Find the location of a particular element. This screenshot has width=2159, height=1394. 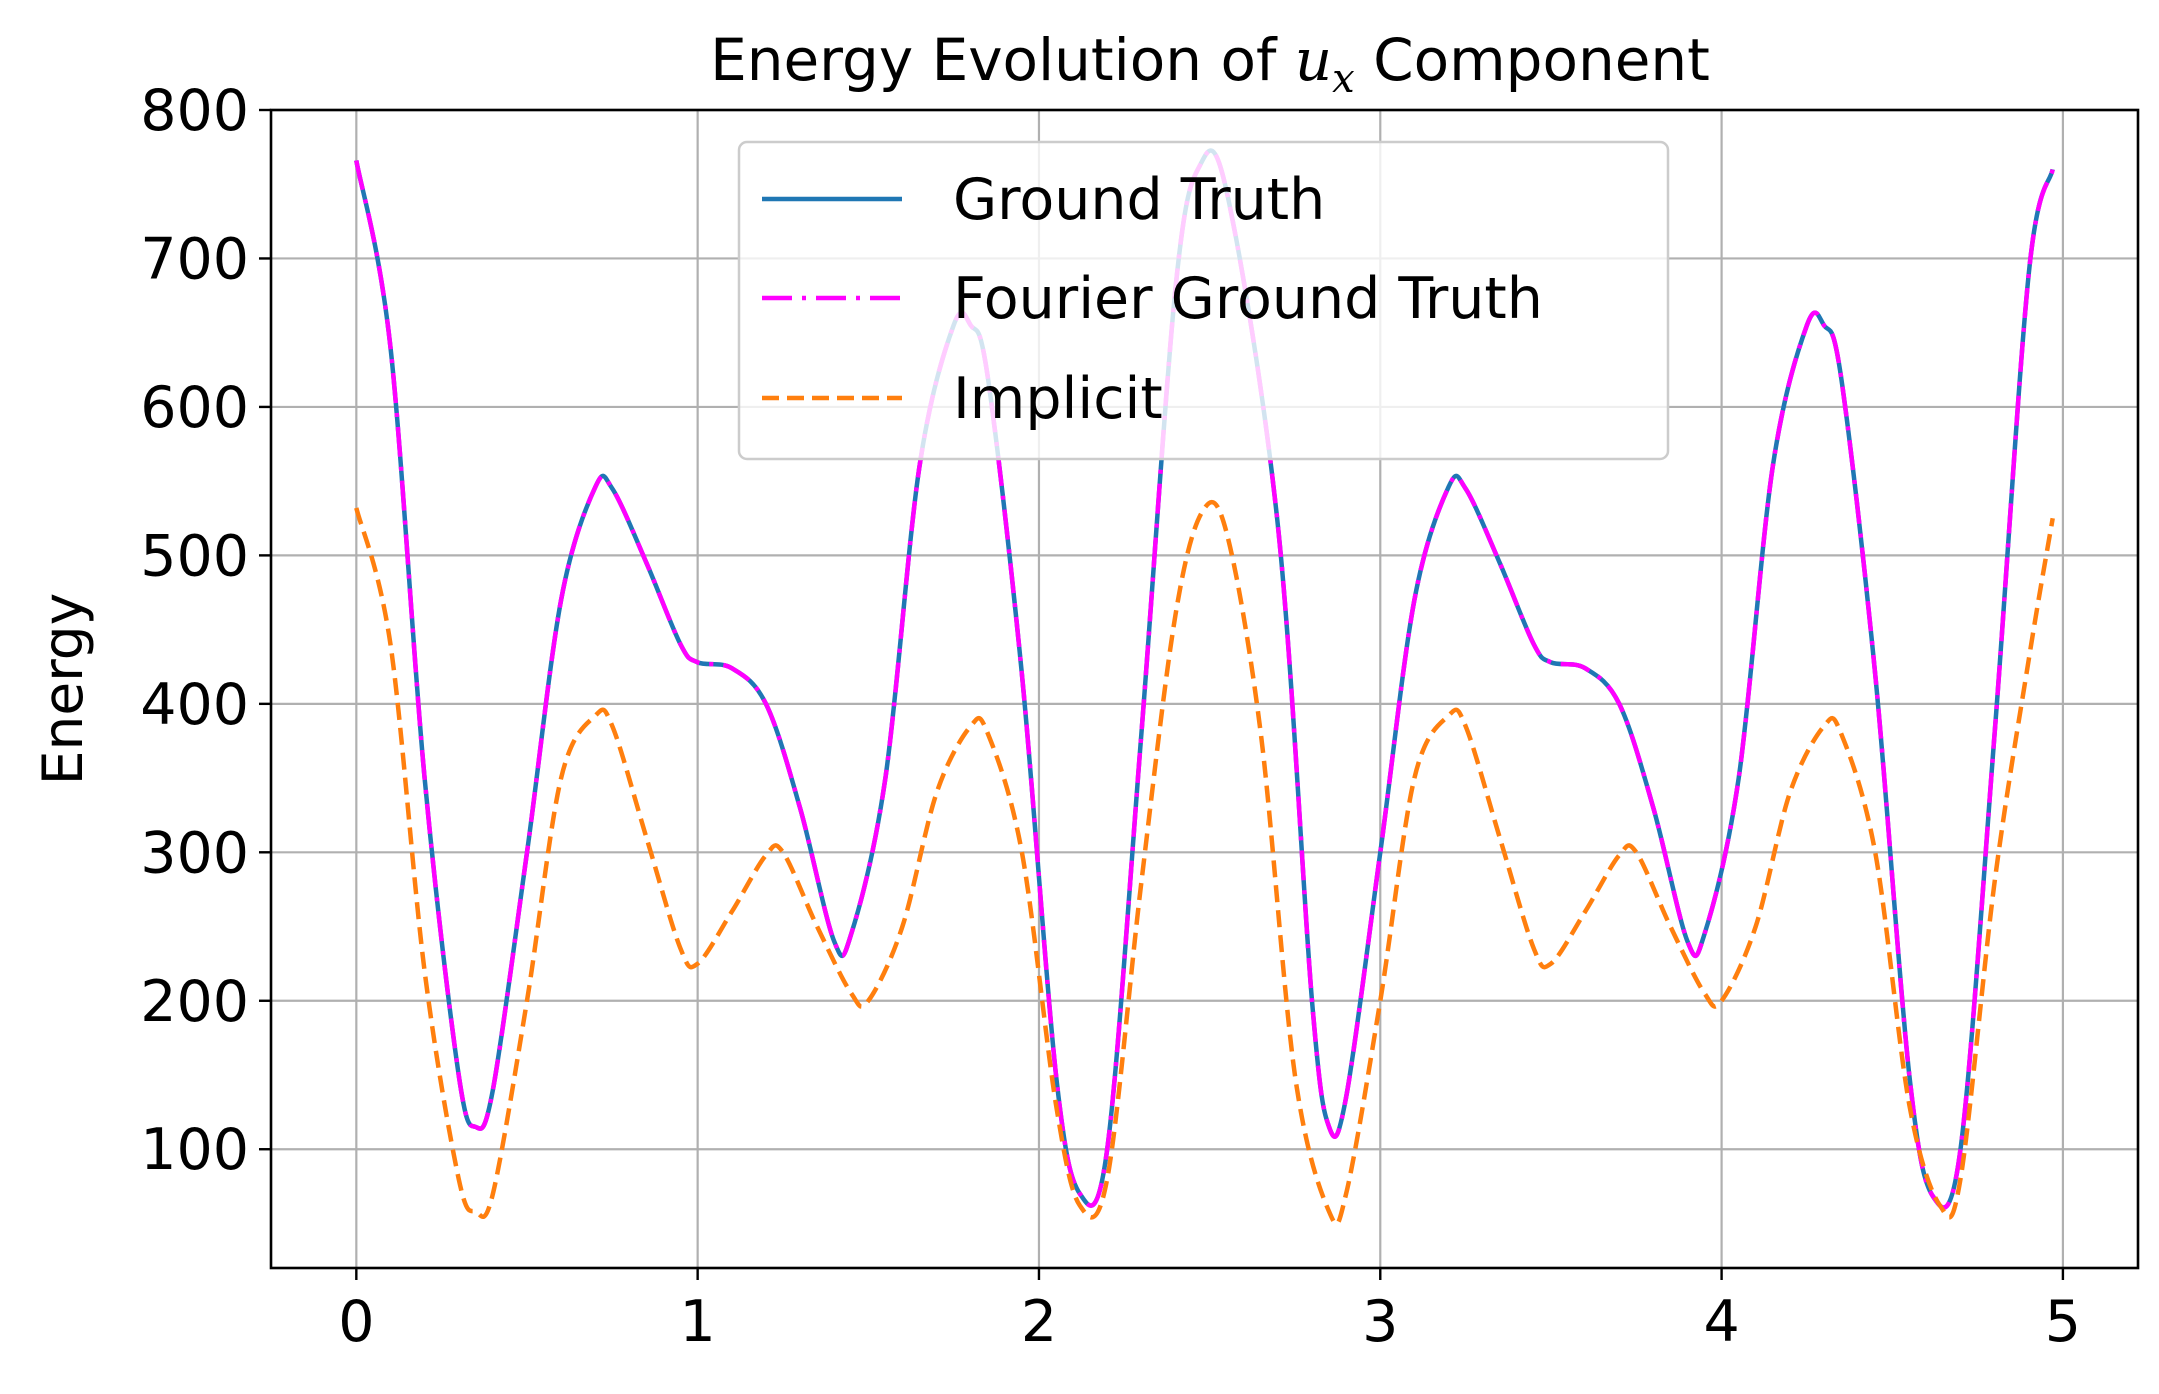

chart-title-prefix: Energy Evolution of is located at coordinates (1002, 60).